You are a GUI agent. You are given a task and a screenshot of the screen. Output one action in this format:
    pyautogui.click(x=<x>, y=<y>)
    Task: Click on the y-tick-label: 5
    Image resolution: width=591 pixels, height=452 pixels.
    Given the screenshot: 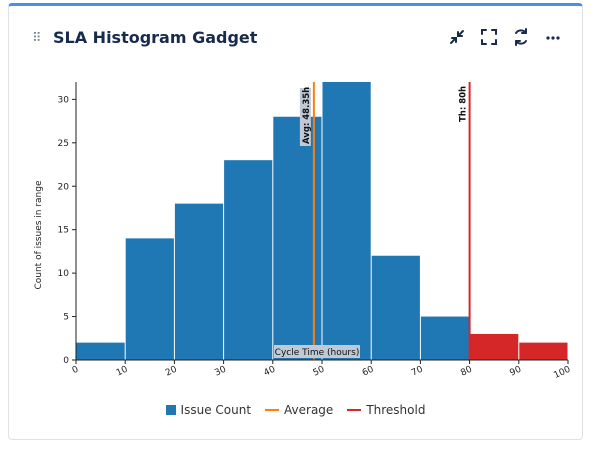 What is the action you would take?
    pyautogui.click(x=66, y=318)
    